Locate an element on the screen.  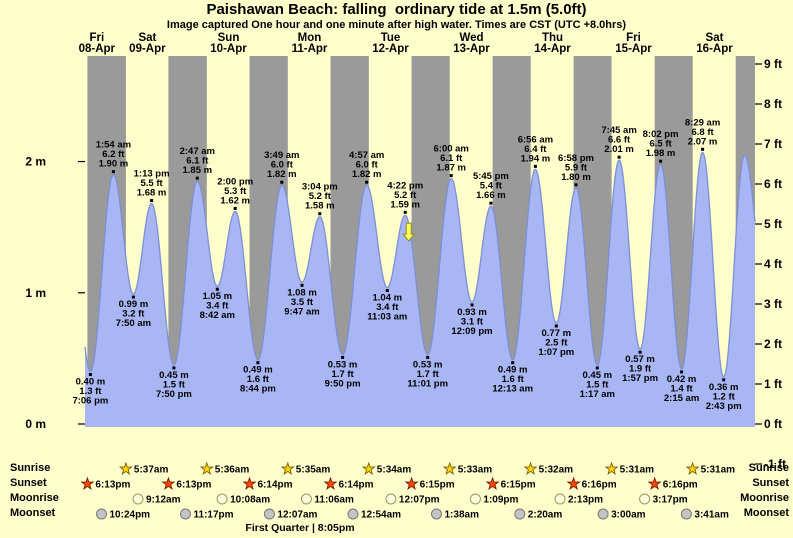
moonrise-time: 9:12am is located at coordinates (163, 500).